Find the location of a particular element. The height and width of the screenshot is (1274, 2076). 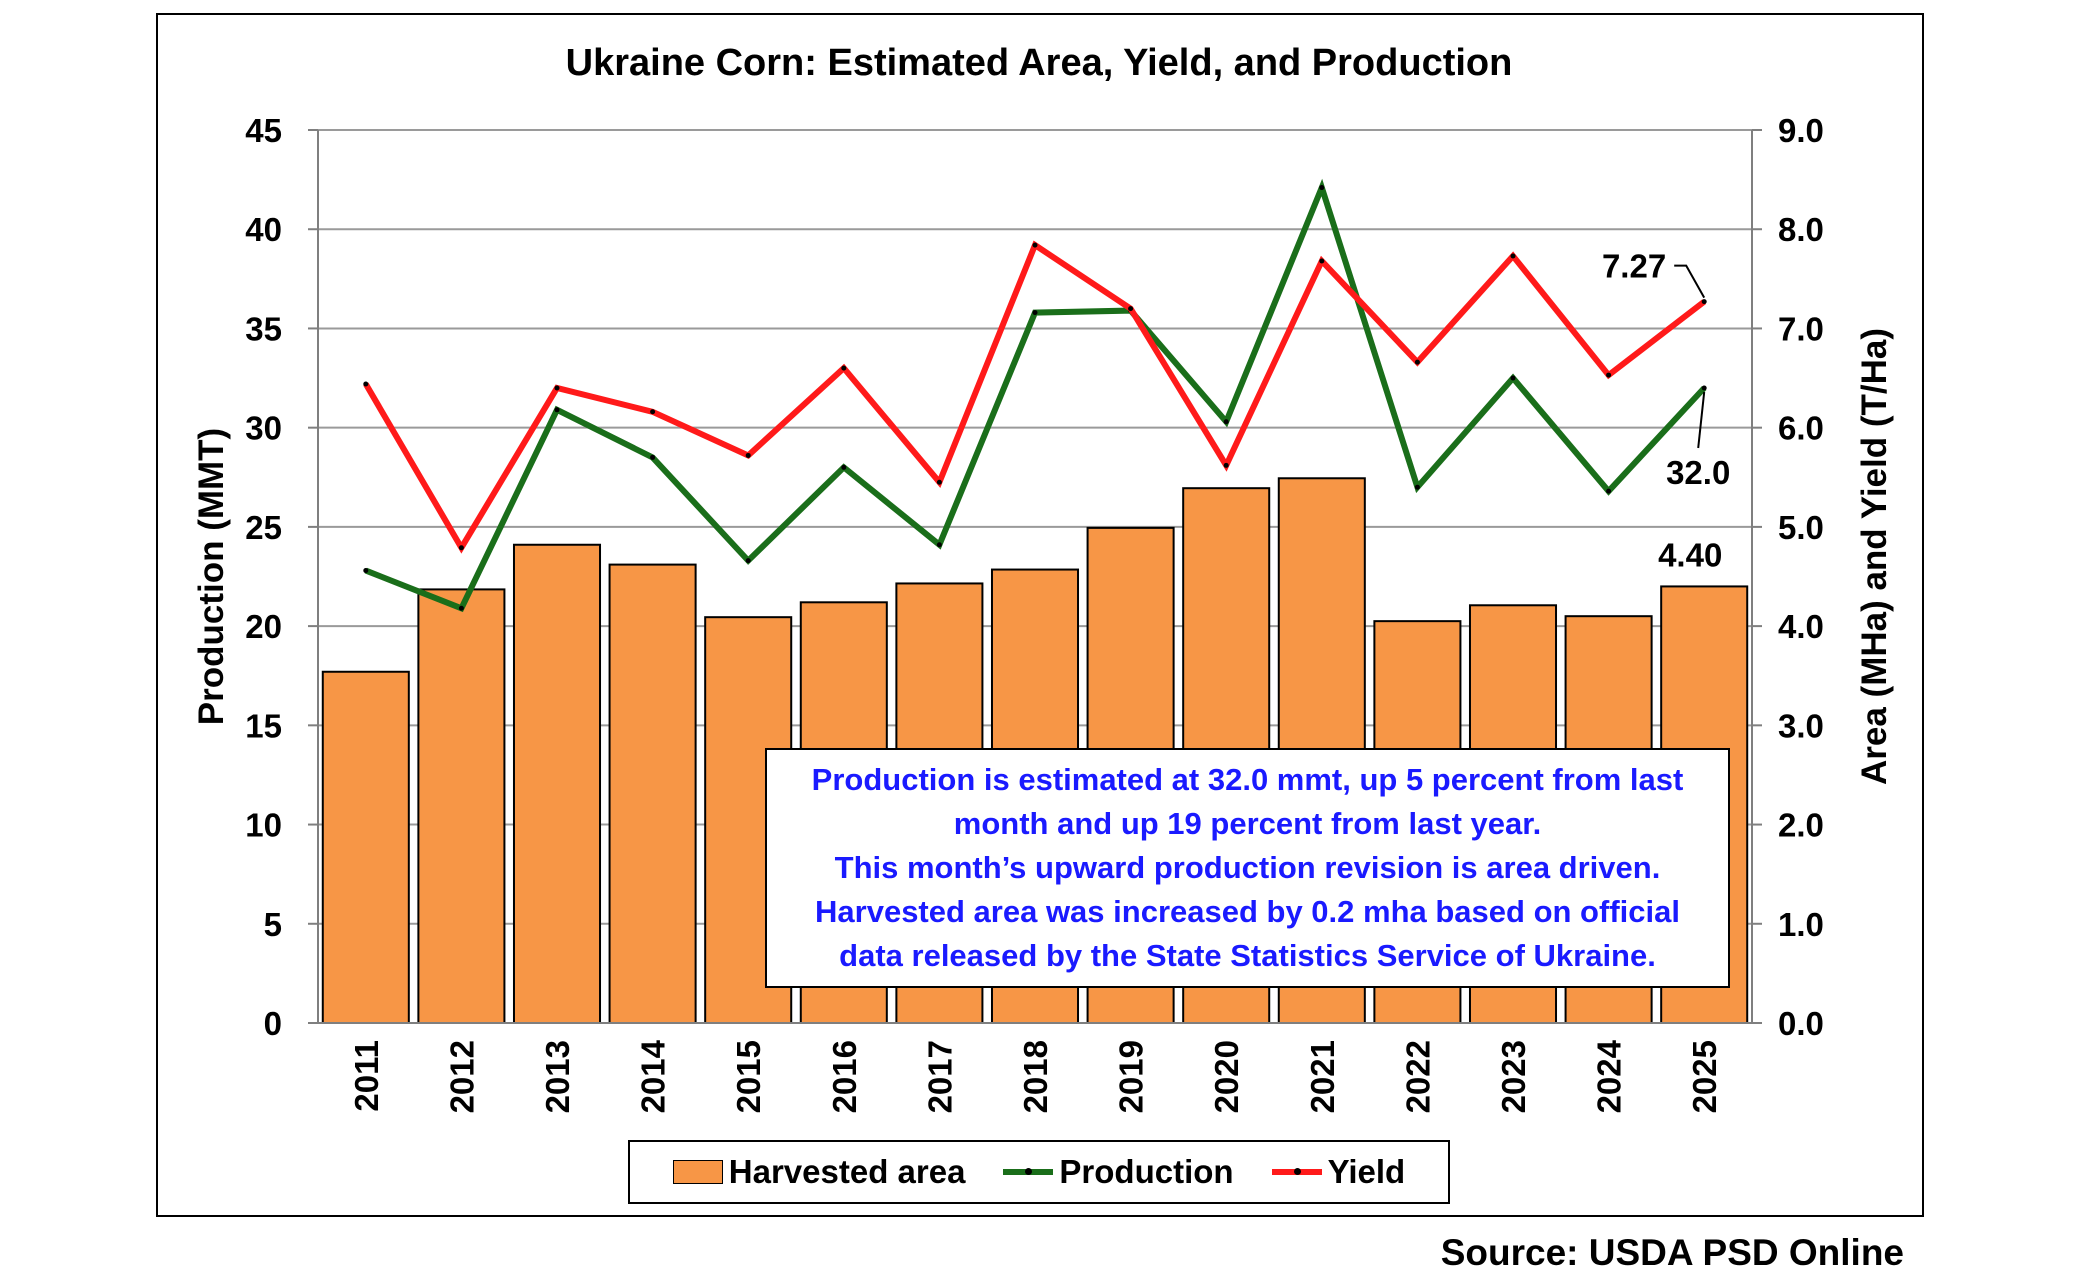

yield-point-2016 is located at coordinates (844, 368).